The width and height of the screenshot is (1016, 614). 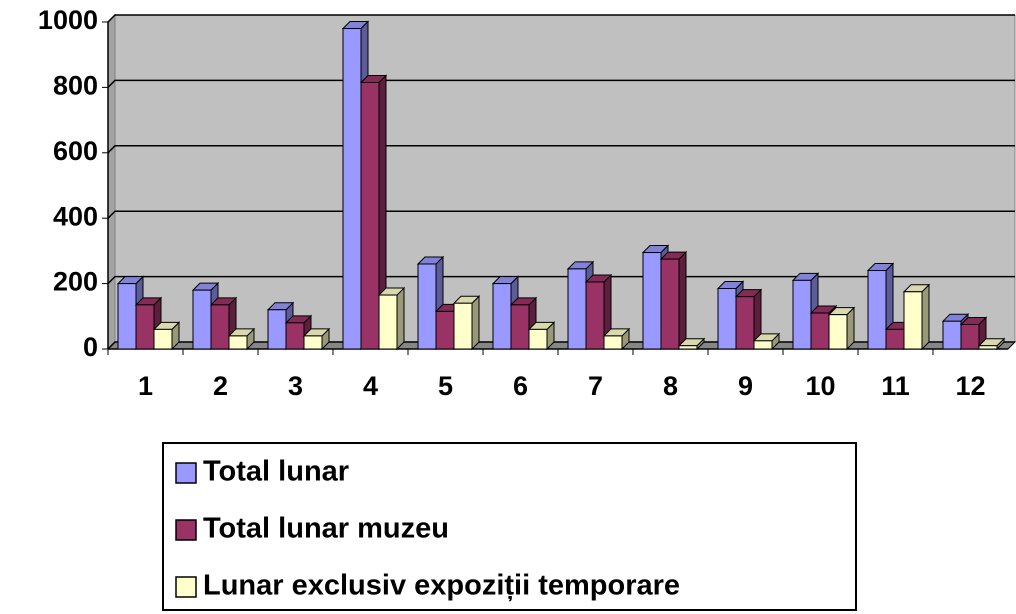 What do you see at coordinates (276, 472) in the screenshot?
I see `legend-label: Total lunar` at bounding box center [276, 472].